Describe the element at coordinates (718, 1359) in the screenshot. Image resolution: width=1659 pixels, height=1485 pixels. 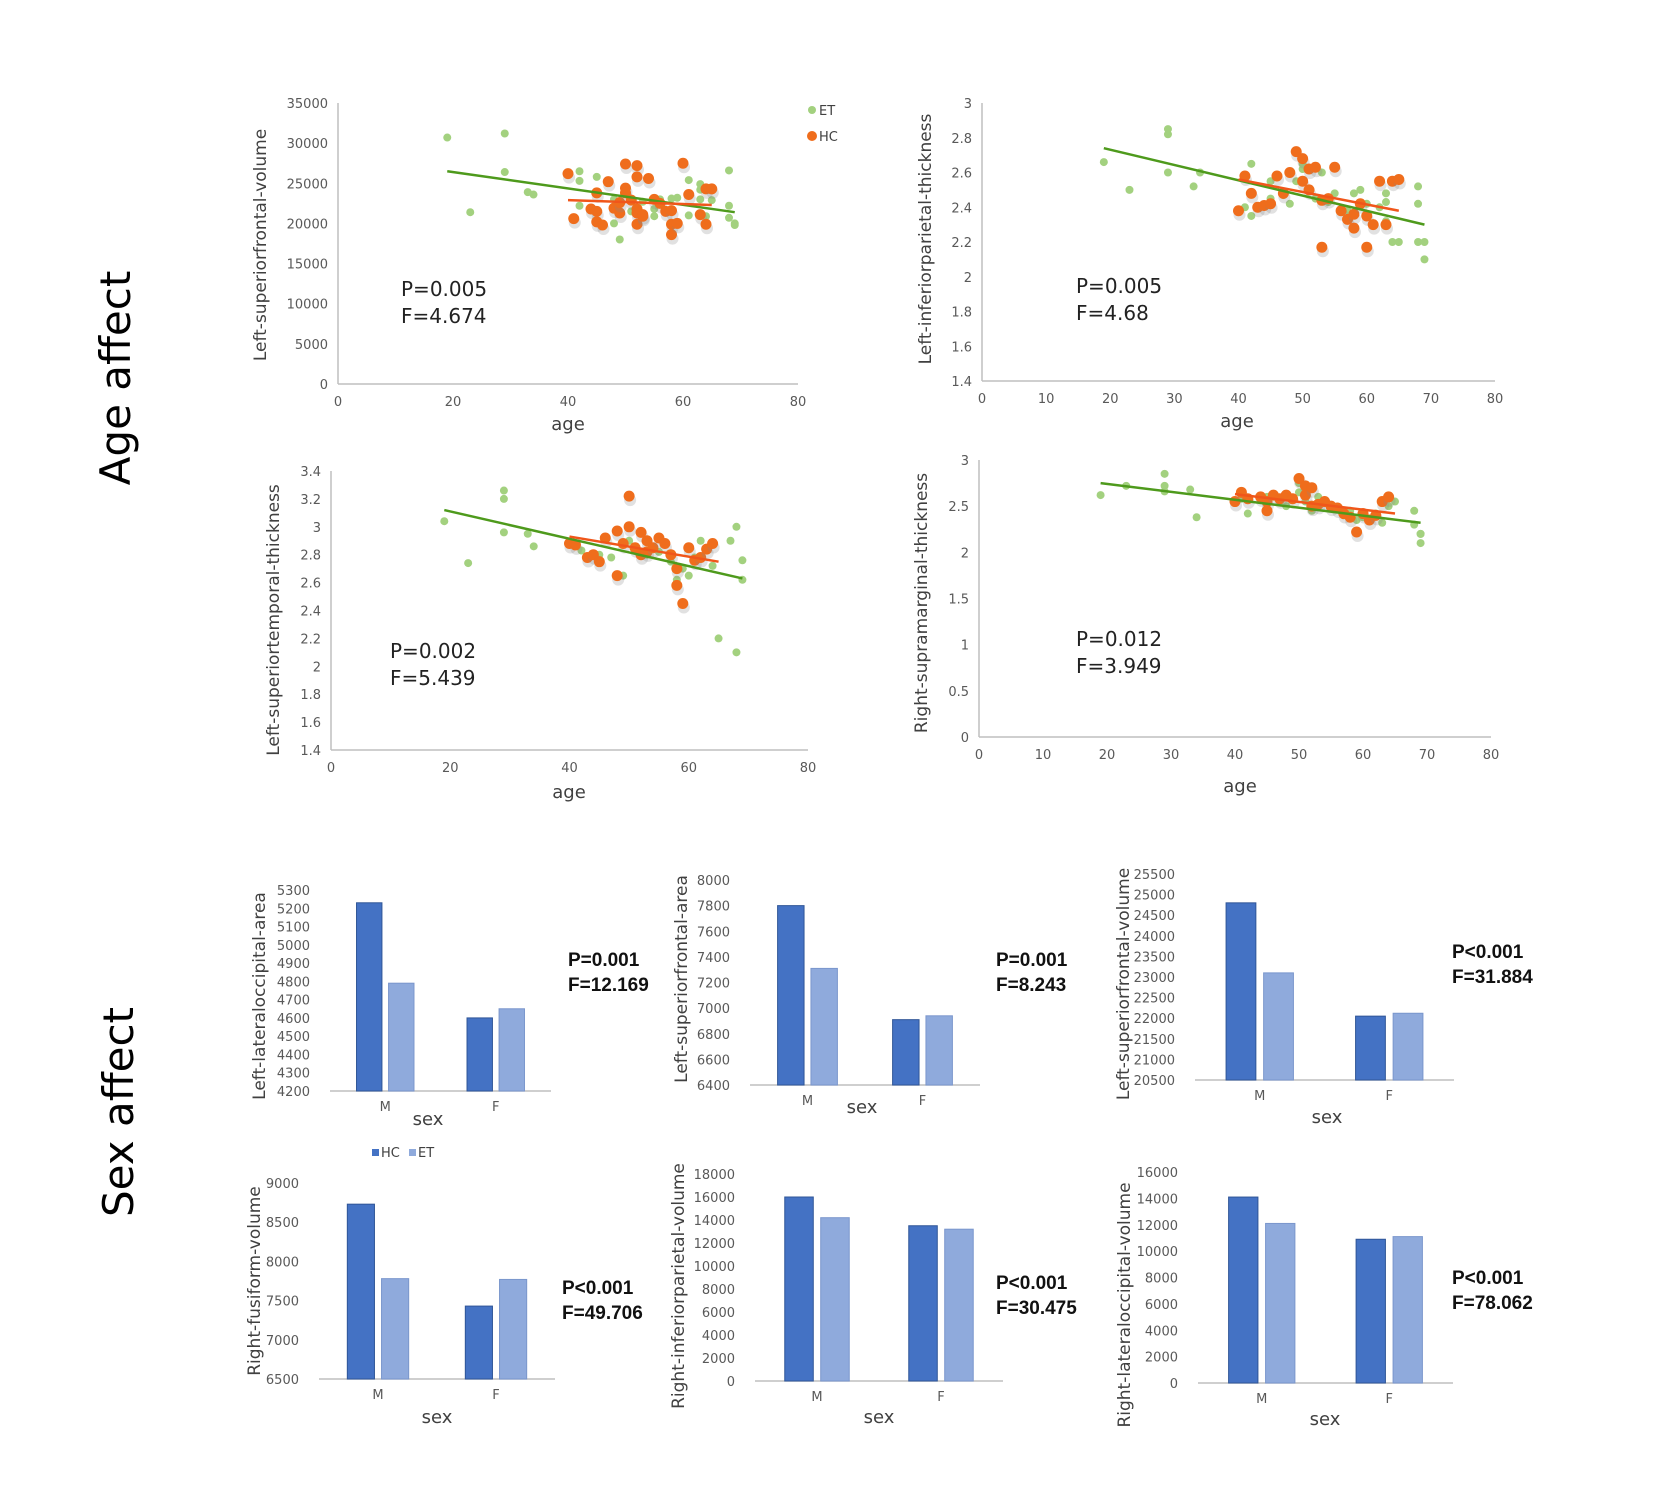
I see `y-tick-label: 2000` at that location.